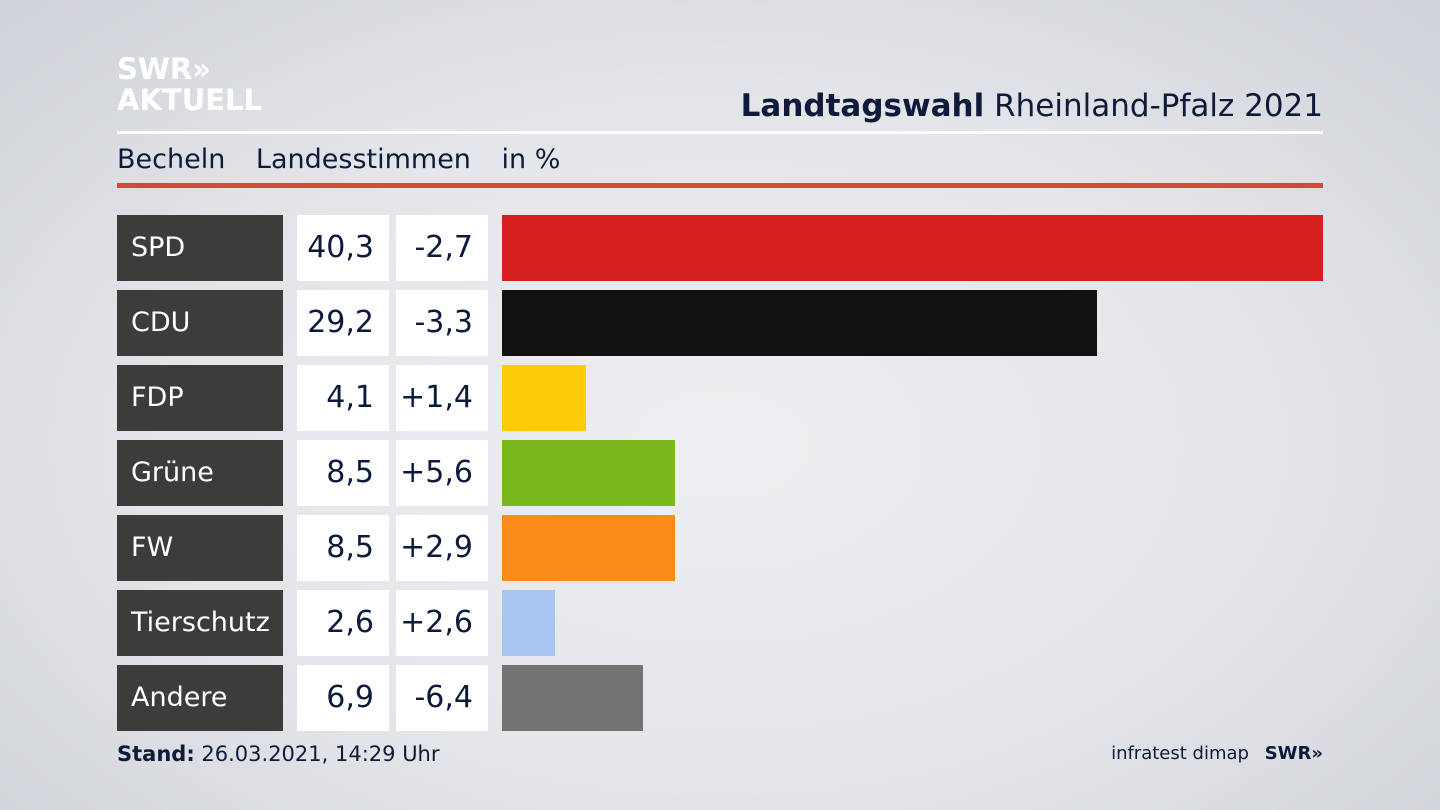  I want to click on party-row: Tierschutz 2,6 +2,6, so click(720, 623).